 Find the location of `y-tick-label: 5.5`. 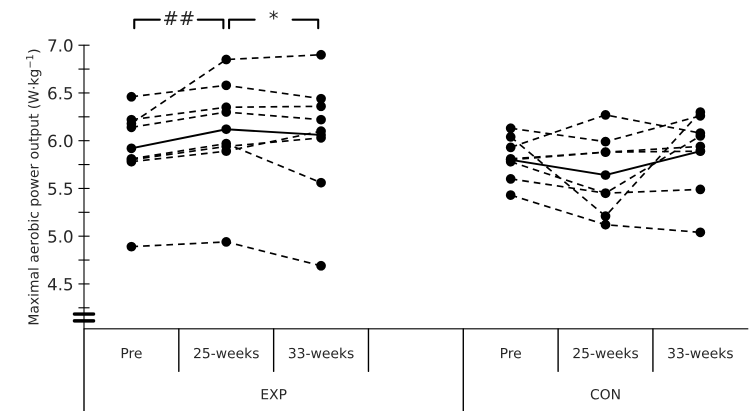

y-tick-label: 5.5 is located at coordinates (60, 189).